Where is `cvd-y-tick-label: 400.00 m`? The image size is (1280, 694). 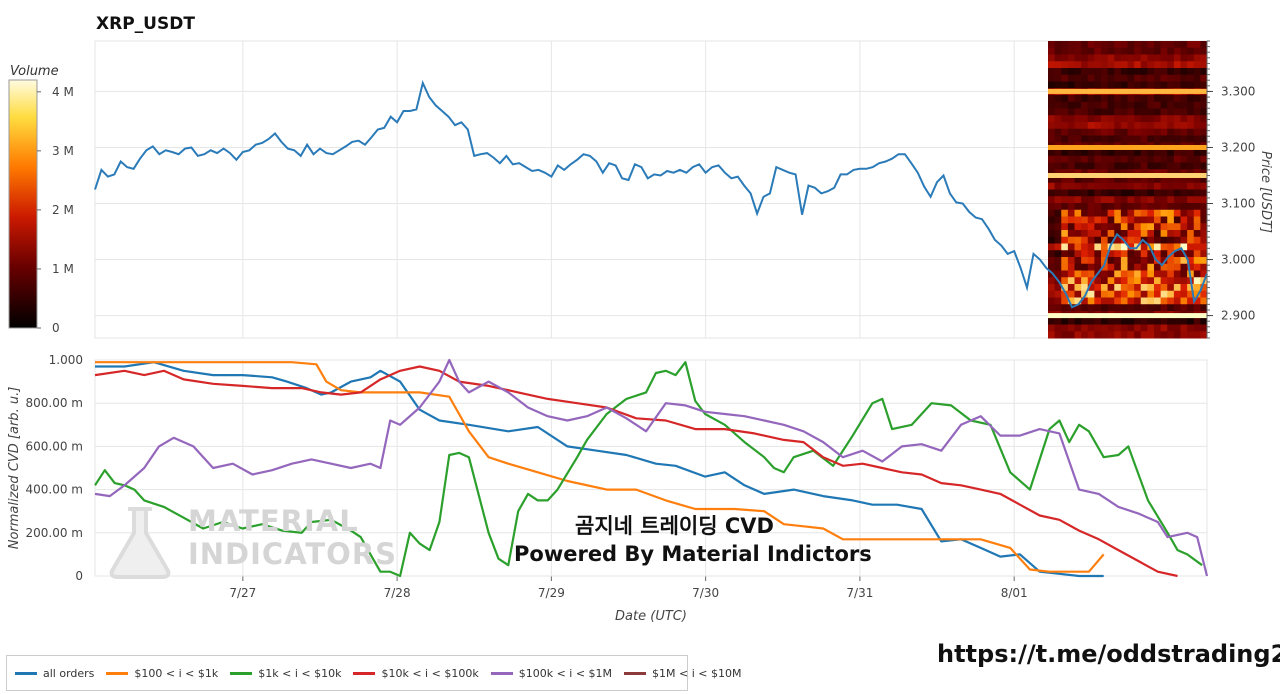
cvd-y-tick-label: 400.00 m is located at coordinates (55, 490).